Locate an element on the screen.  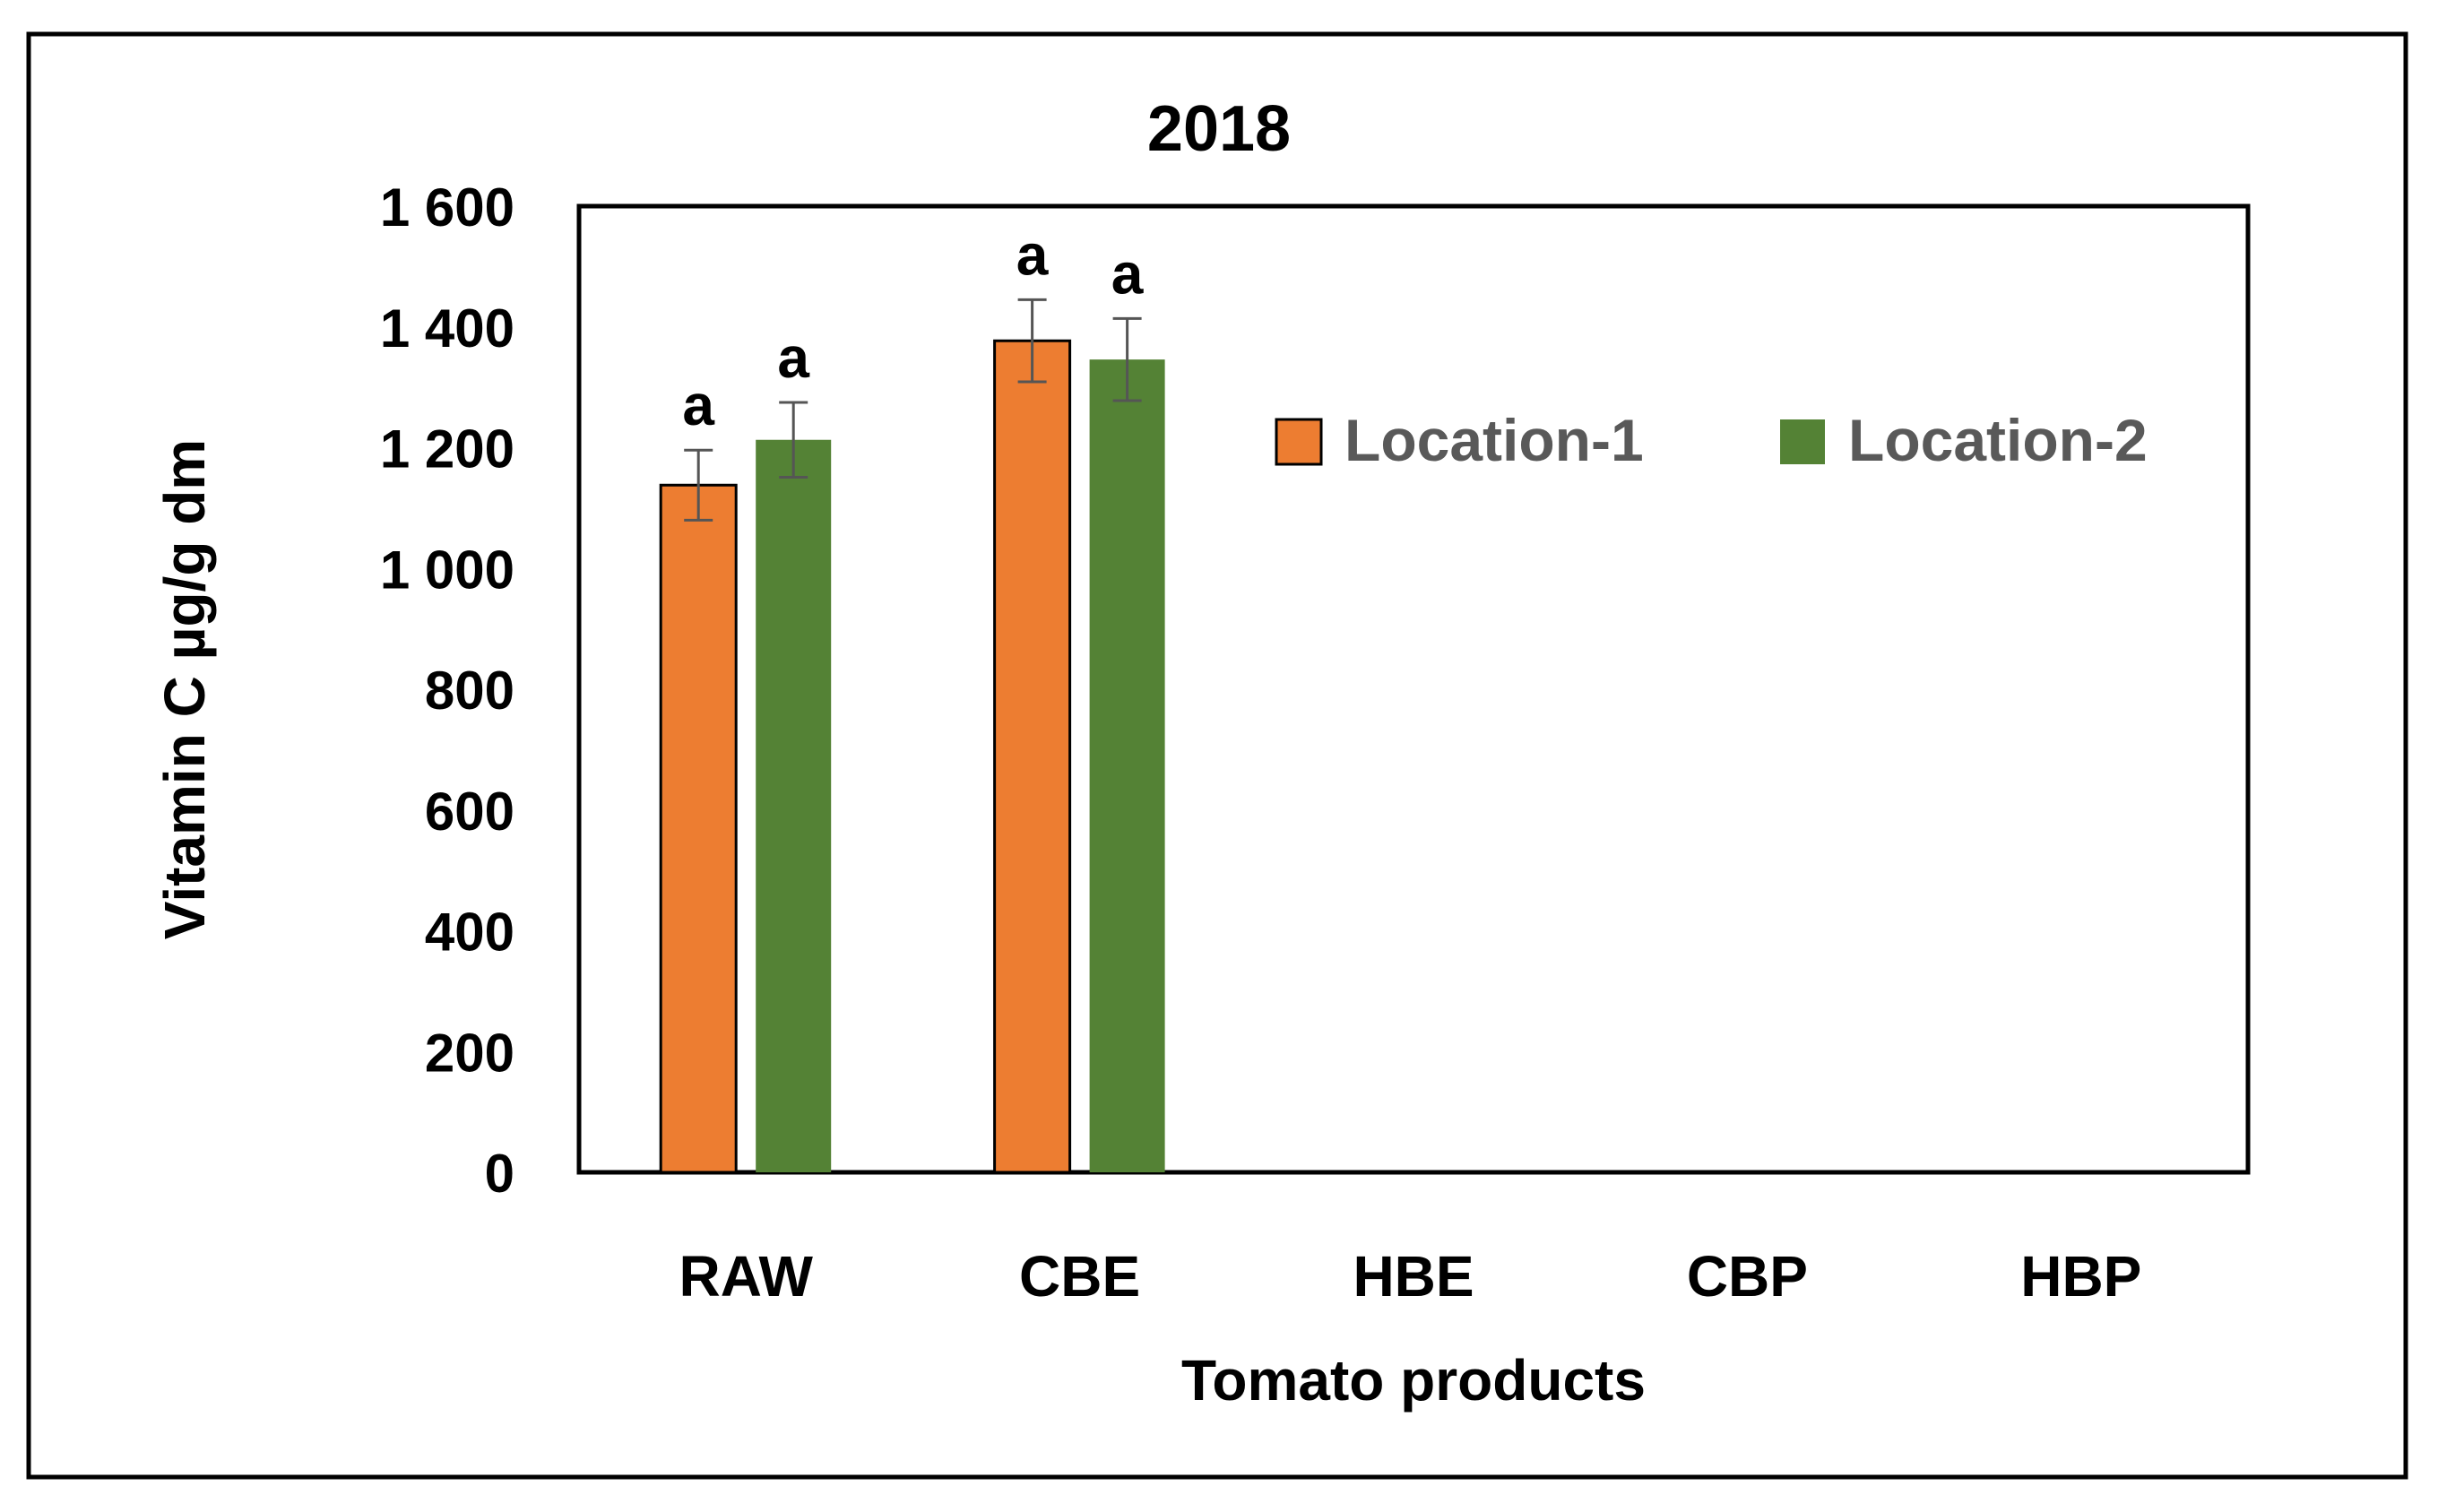
y-tick-label: 600 is located at coordinates (470, 812).